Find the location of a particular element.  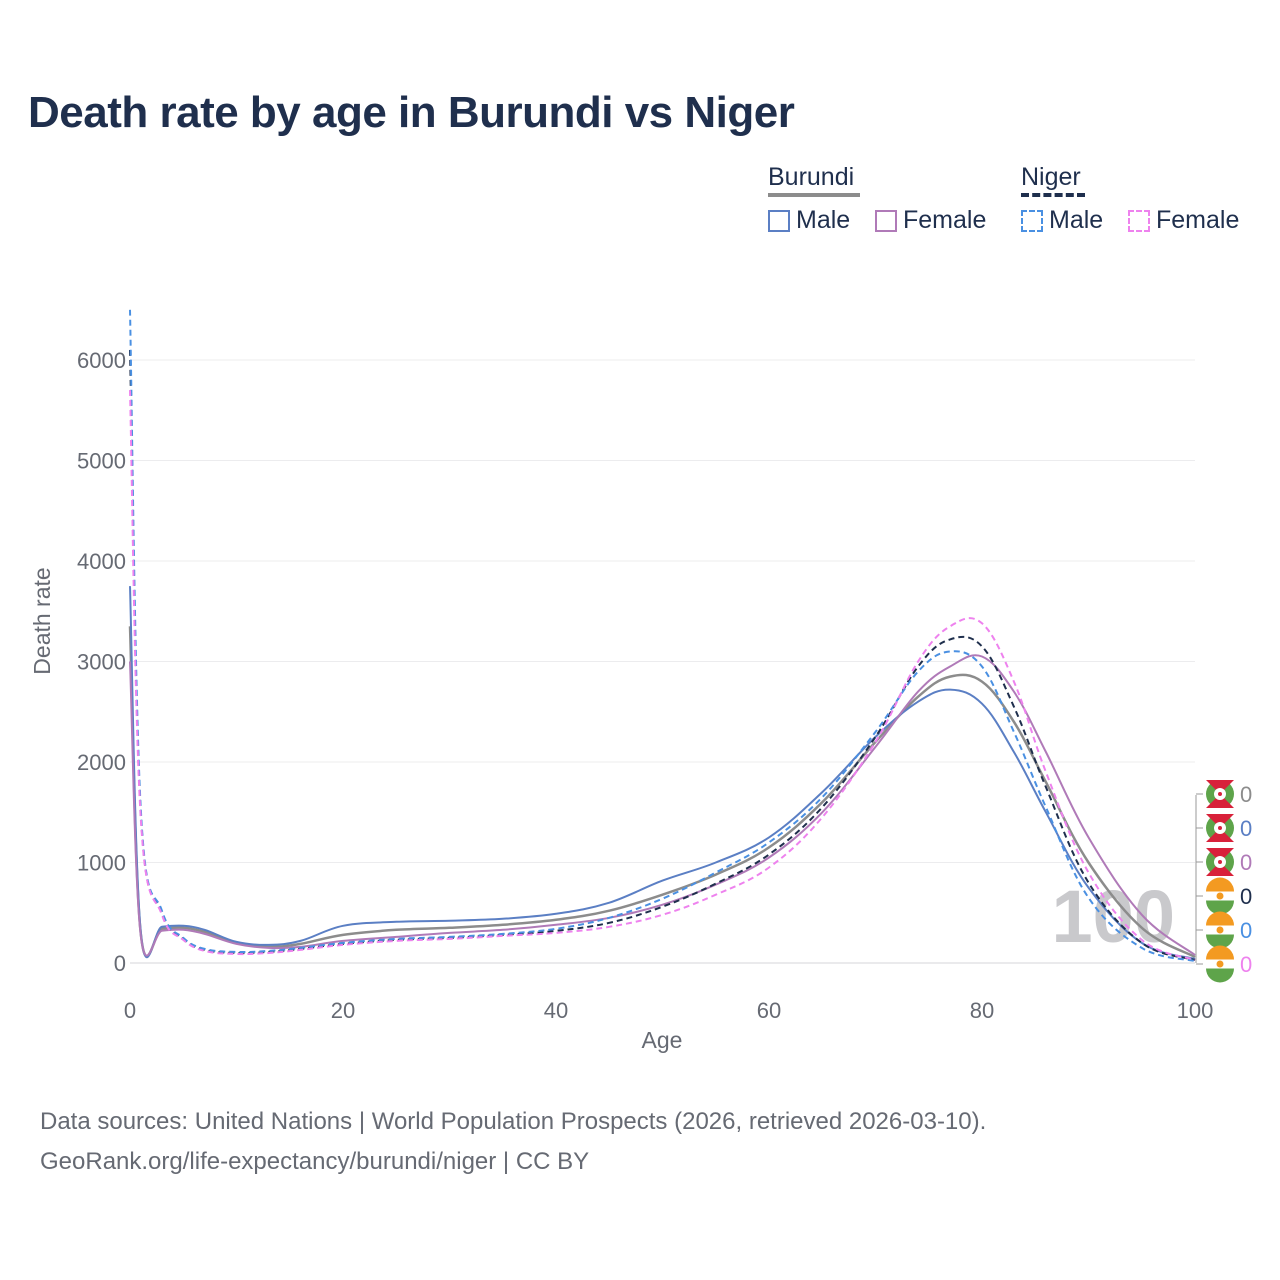

legend-item-burundi-female: Female is located at coordinates (930, 220).